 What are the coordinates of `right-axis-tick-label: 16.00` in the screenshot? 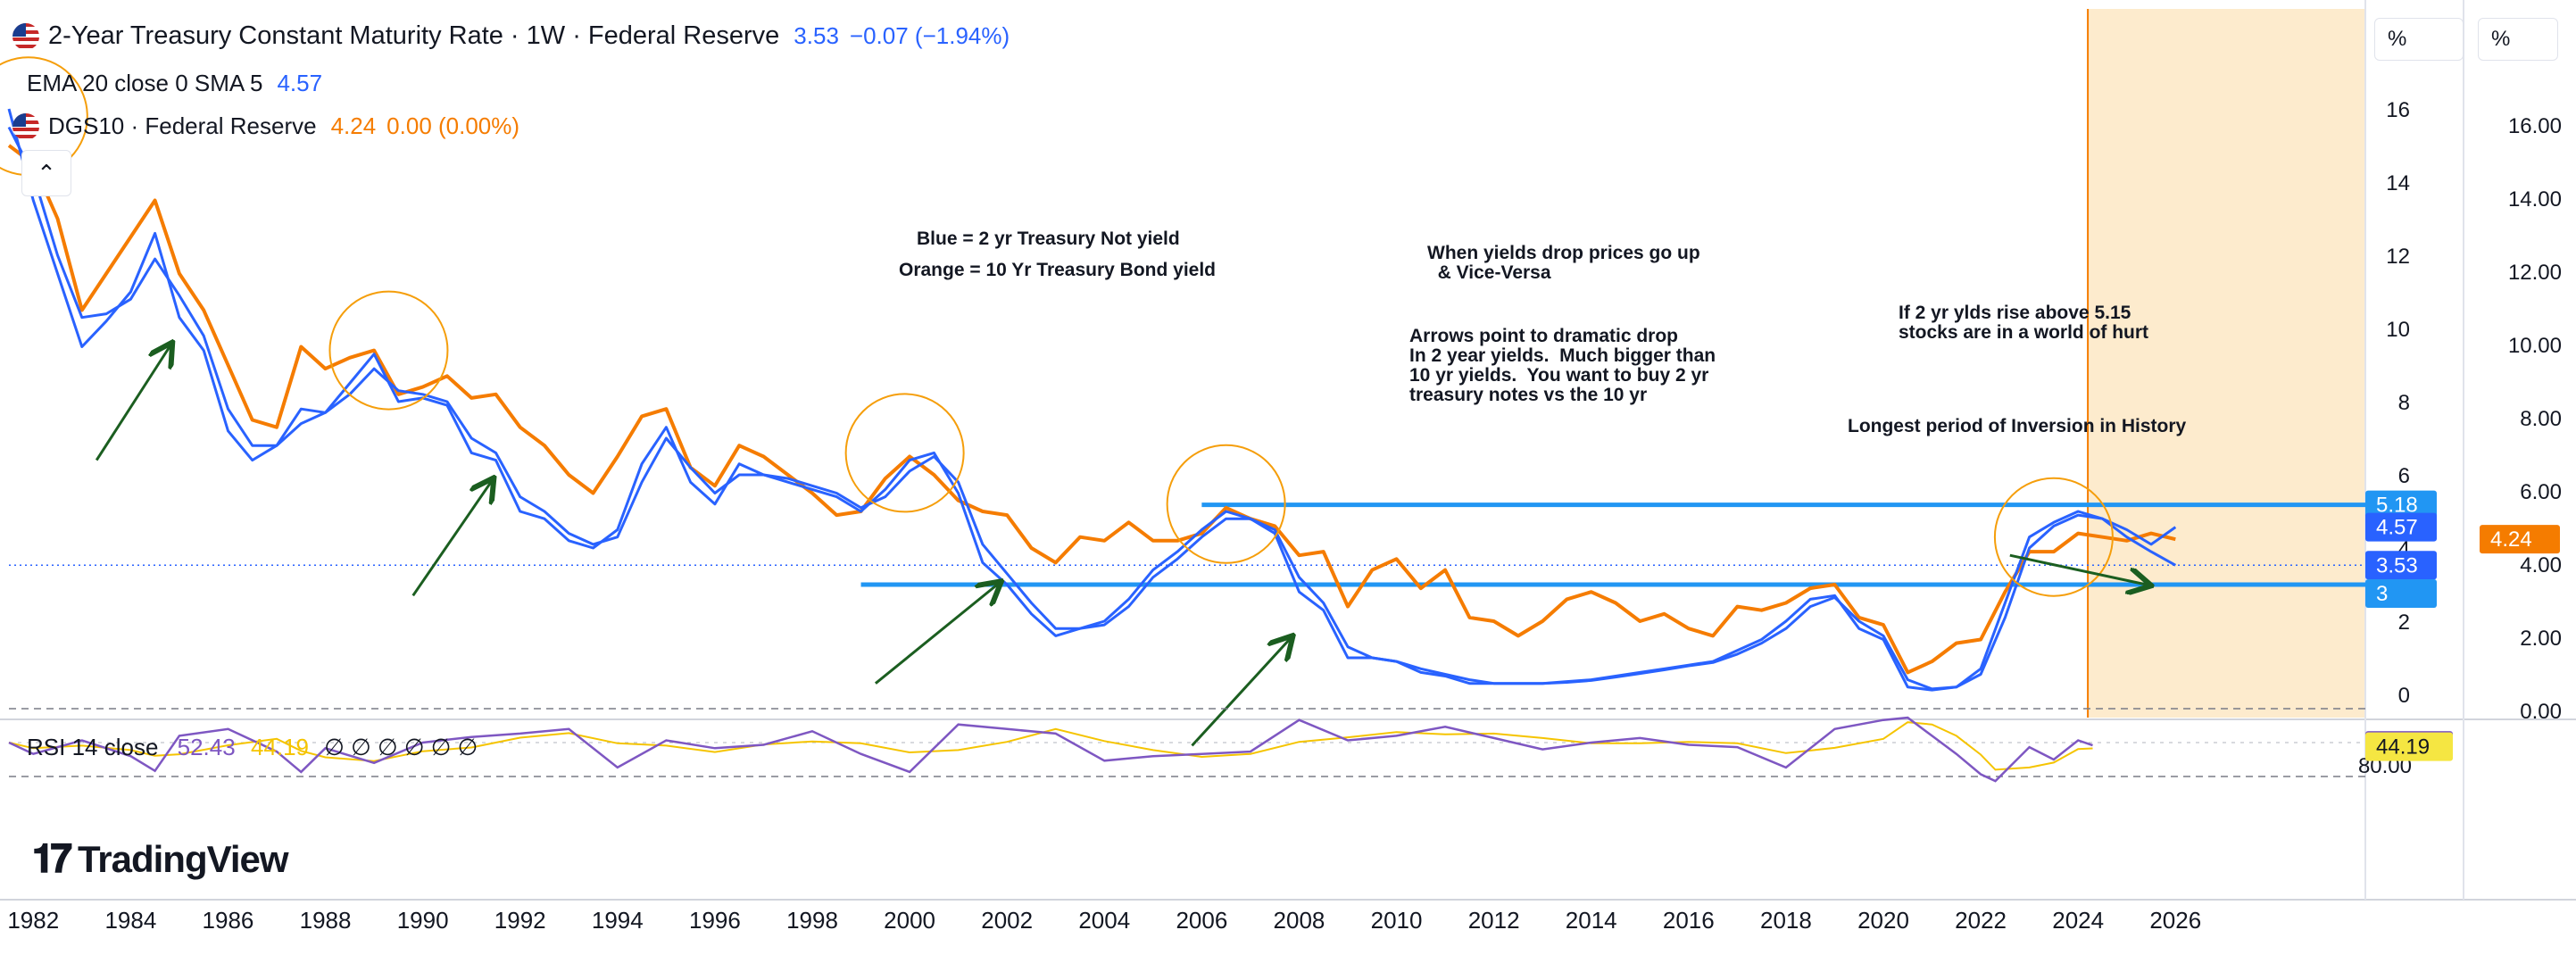 It's located at (2535, 126).